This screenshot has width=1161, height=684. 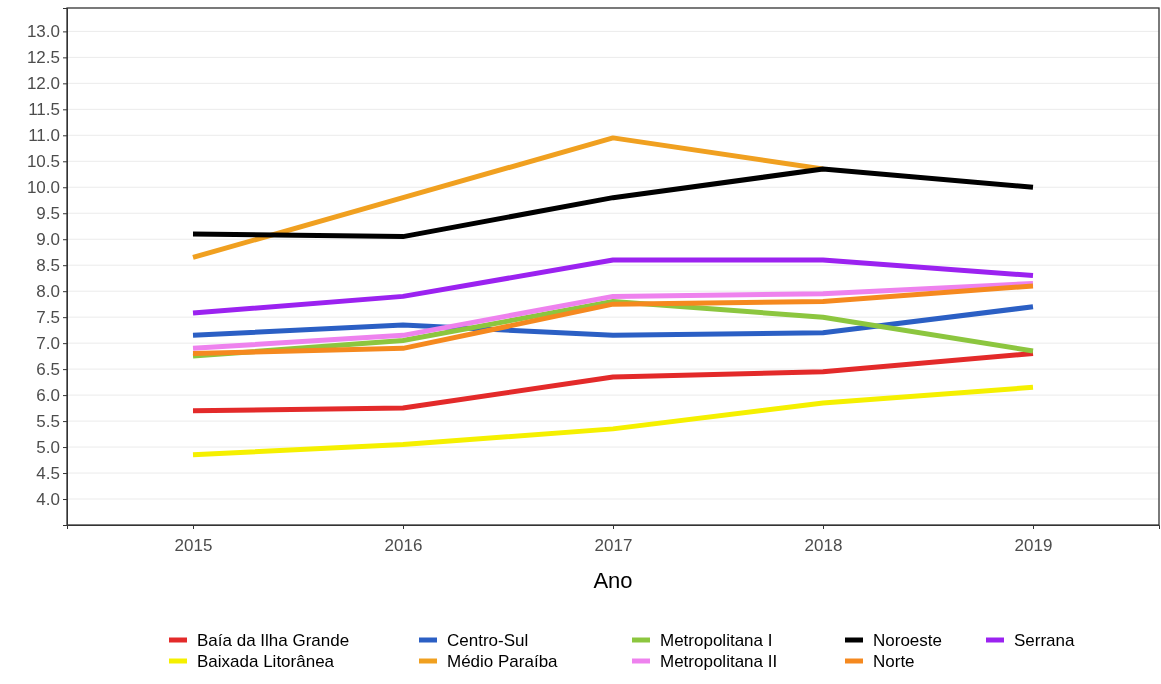 I want to click on legend-label: Norte, so click(x=894, y=661).